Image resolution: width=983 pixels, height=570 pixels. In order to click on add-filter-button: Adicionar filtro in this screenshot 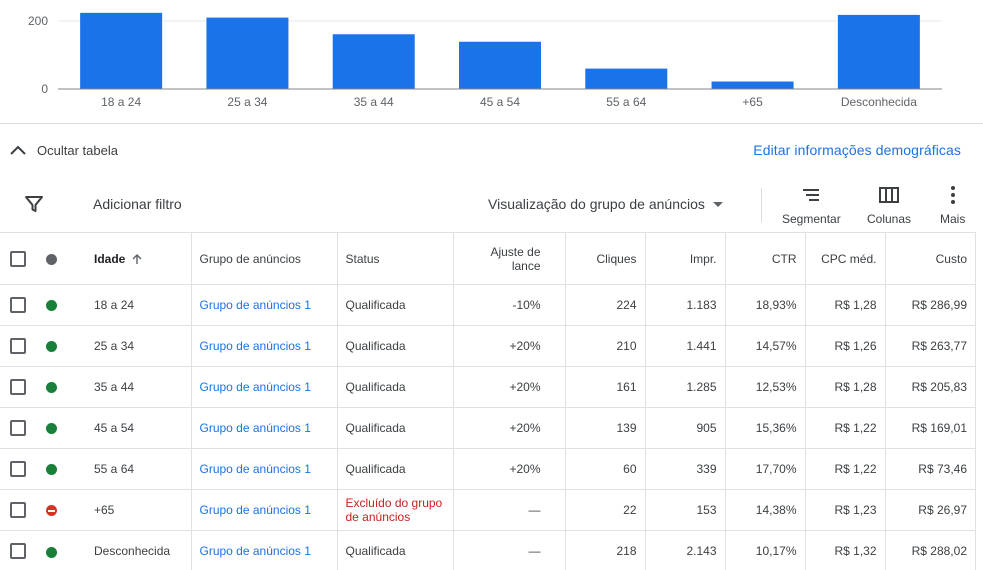, I will do `click(137, 204)`.